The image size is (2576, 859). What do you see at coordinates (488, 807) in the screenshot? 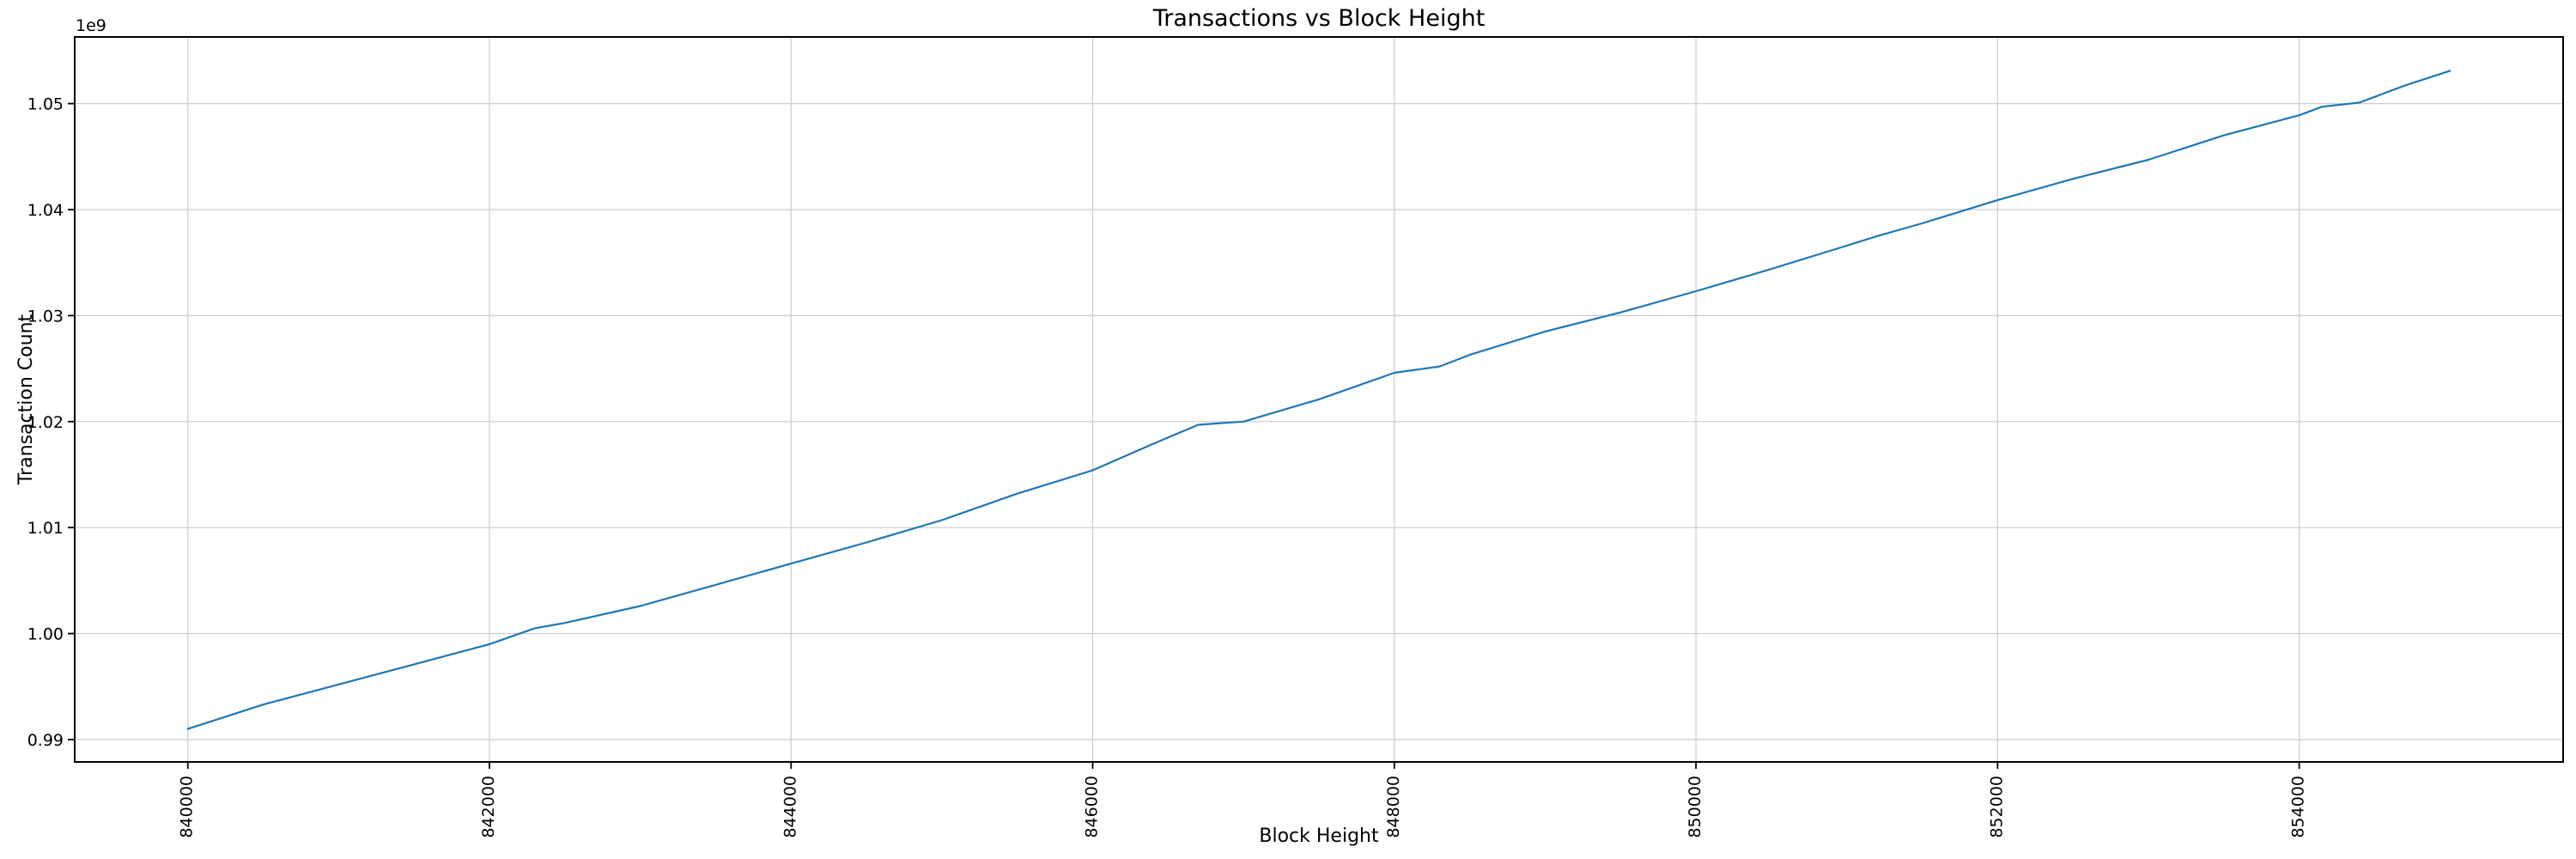
I see `x-tick-label: 842000` at bounding box center [488, 807].